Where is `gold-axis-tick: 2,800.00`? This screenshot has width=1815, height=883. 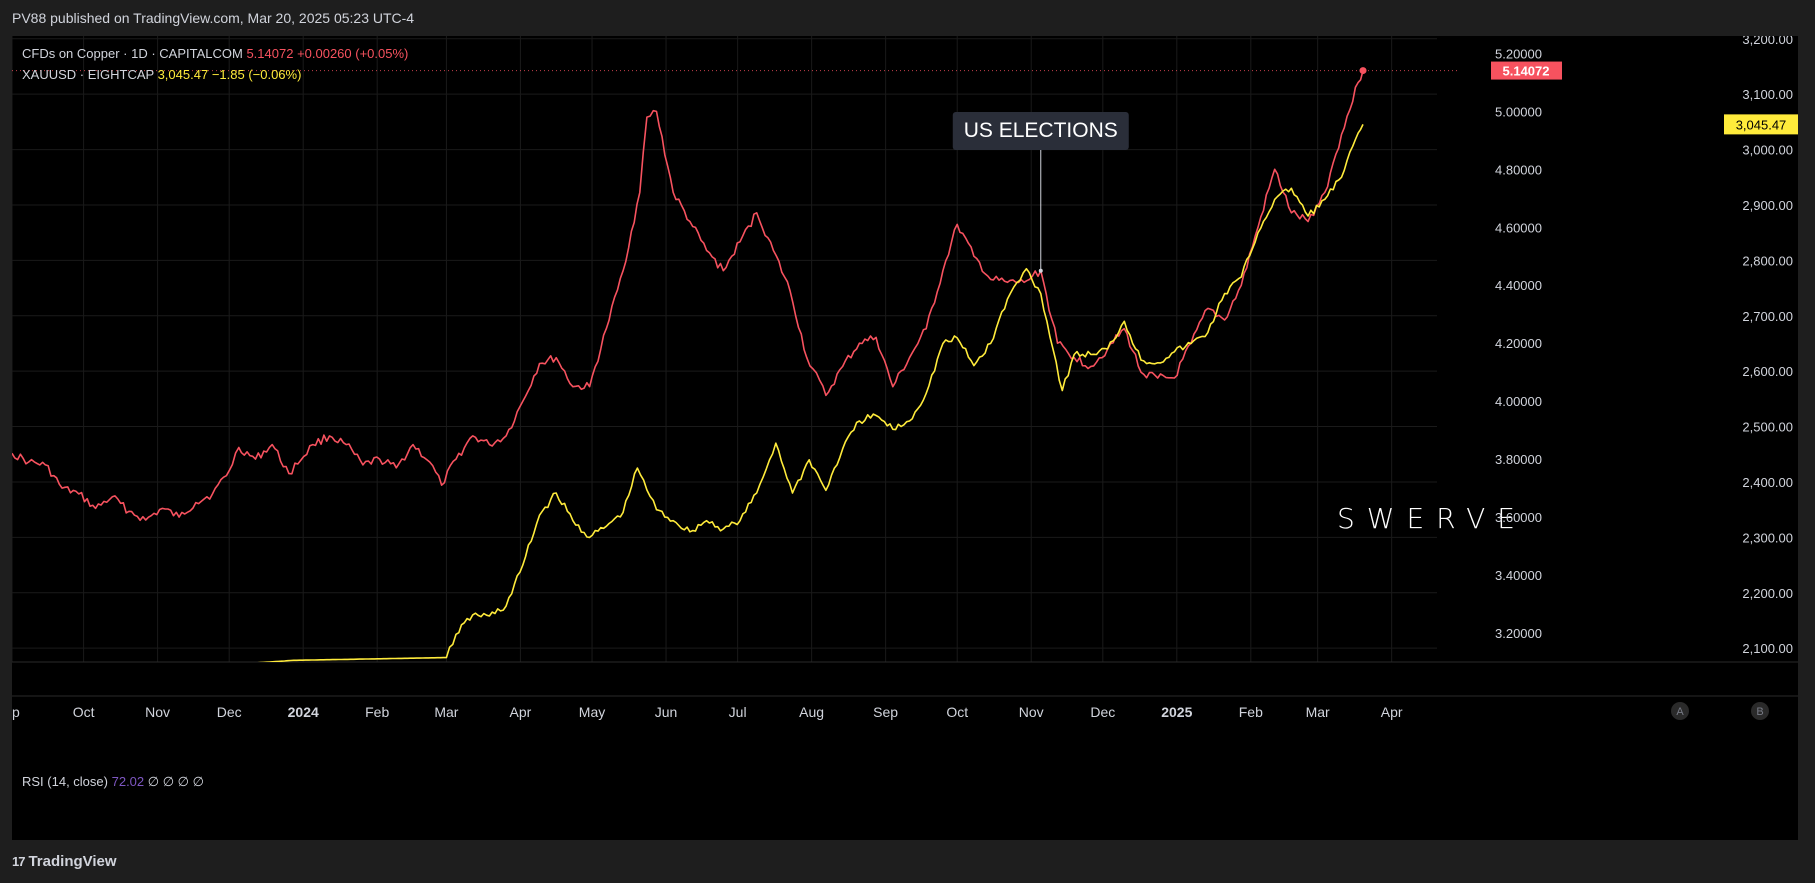 gold-axis-tick: 2,800.00 is located at coordinates (1767, 260).